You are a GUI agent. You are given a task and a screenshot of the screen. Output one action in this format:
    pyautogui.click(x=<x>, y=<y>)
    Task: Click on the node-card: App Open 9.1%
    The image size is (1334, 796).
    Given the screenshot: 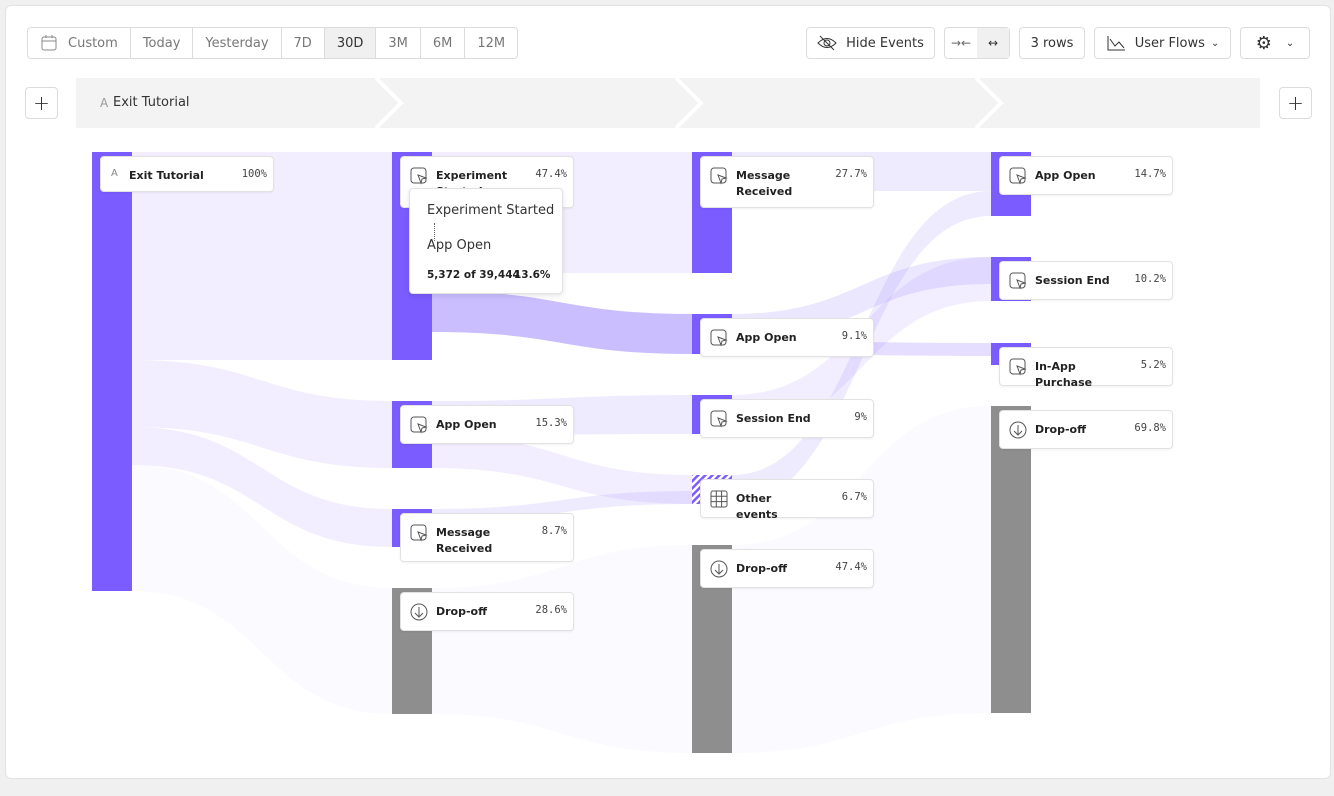 What is the action you would take?
    pyautogui.click(x=787, y=337)
    